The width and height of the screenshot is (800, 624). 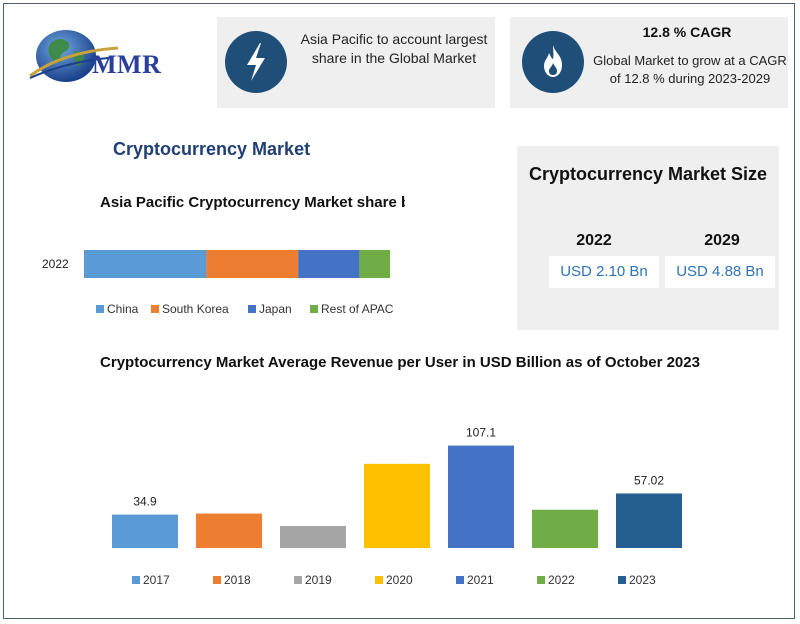 What do you see at coordinates (195, 309) in the screenshot?
I see `legend-label: South Korea` at bounding box center [195, 309].